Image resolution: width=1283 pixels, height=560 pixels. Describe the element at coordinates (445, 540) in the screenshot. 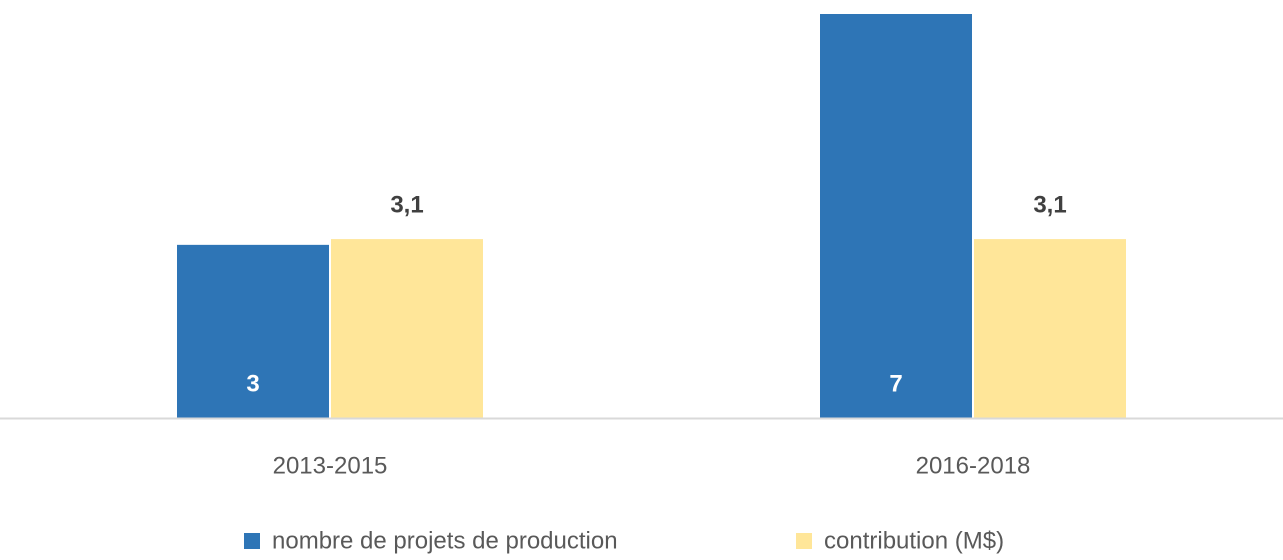

I see `legend-label: nombre de projets de production` at that location.